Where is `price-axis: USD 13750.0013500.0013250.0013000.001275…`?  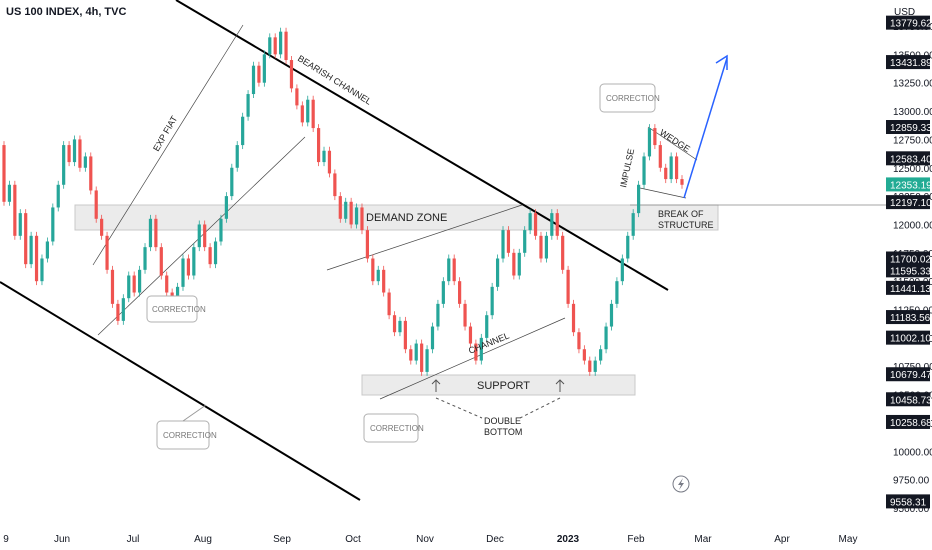 price-axis: USD 13750.0013500.0013250.0013000.001275… is located at coordinates (909, 261).